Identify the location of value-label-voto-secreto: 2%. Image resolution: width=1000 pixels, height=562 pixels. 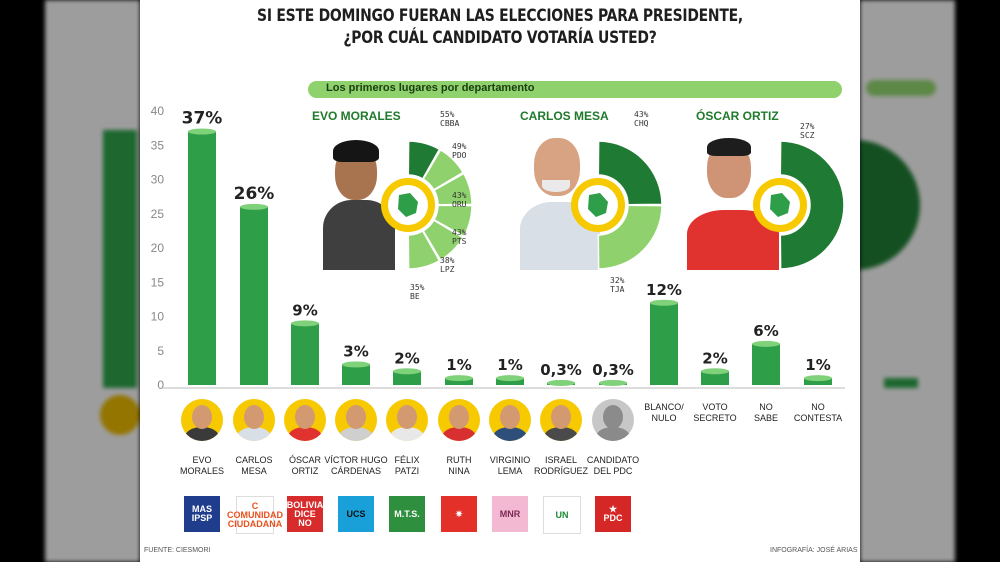
(714, 358).